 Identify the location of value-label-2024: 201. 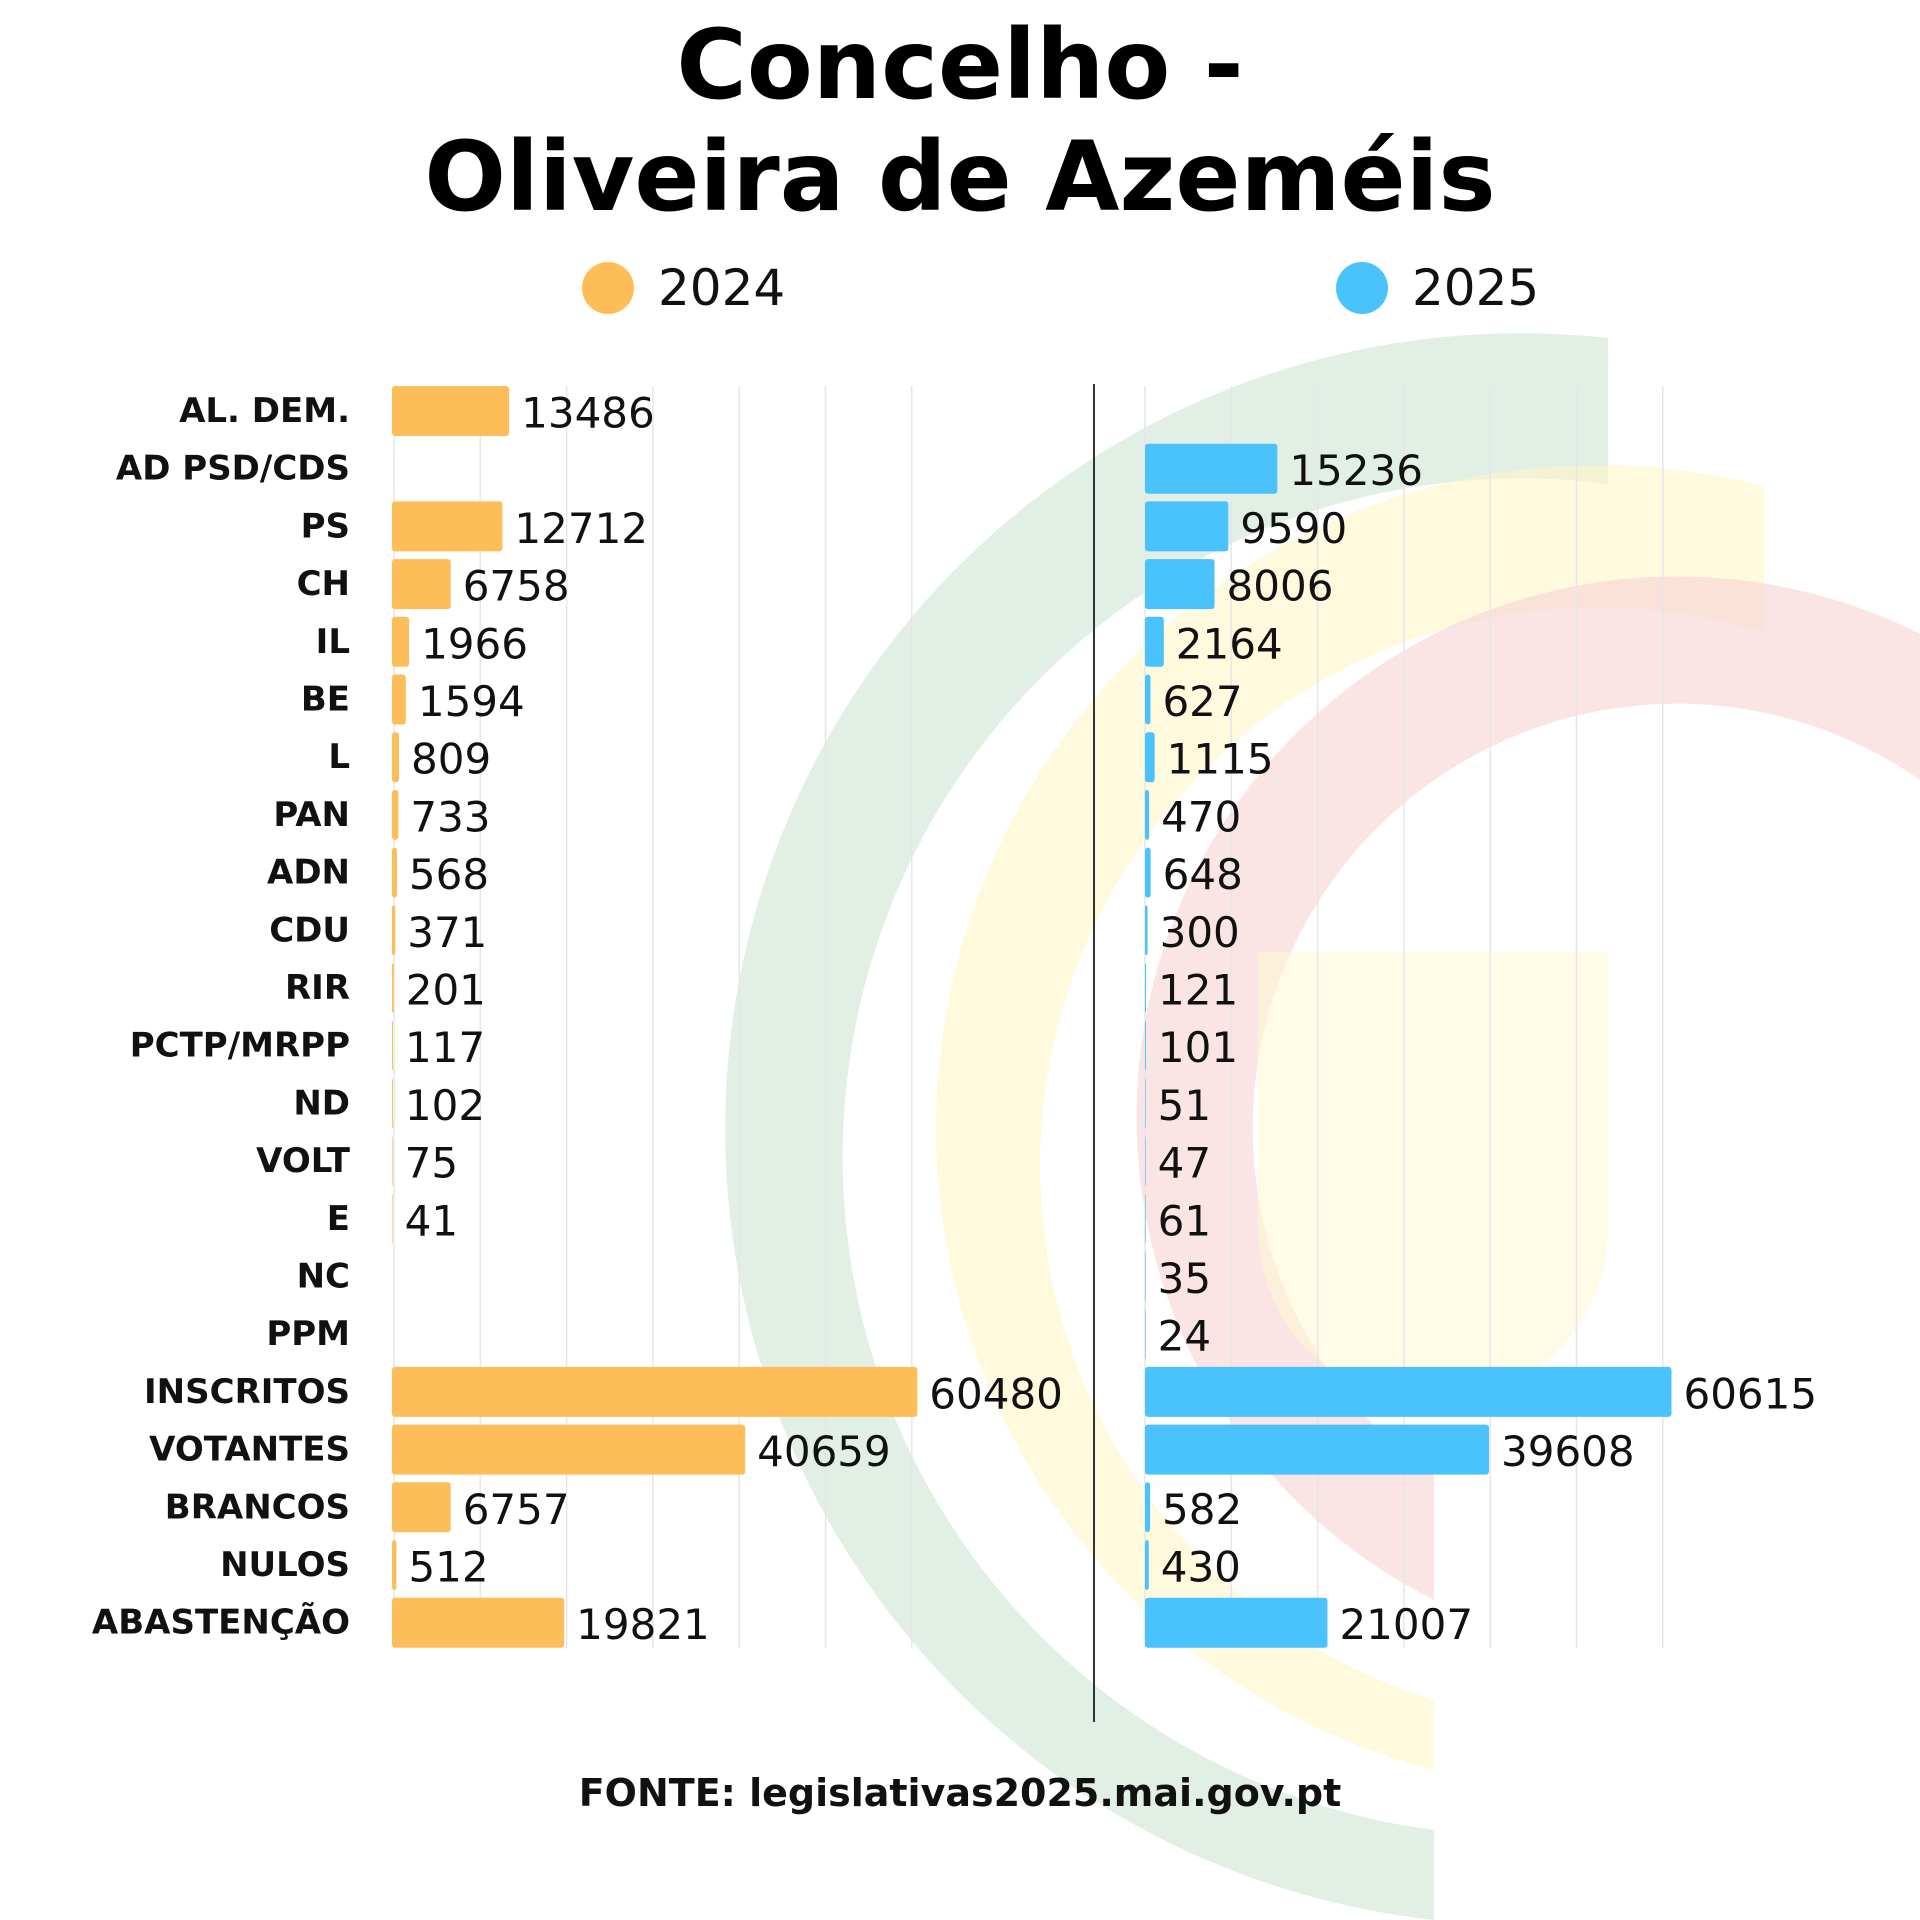
(446, 990).